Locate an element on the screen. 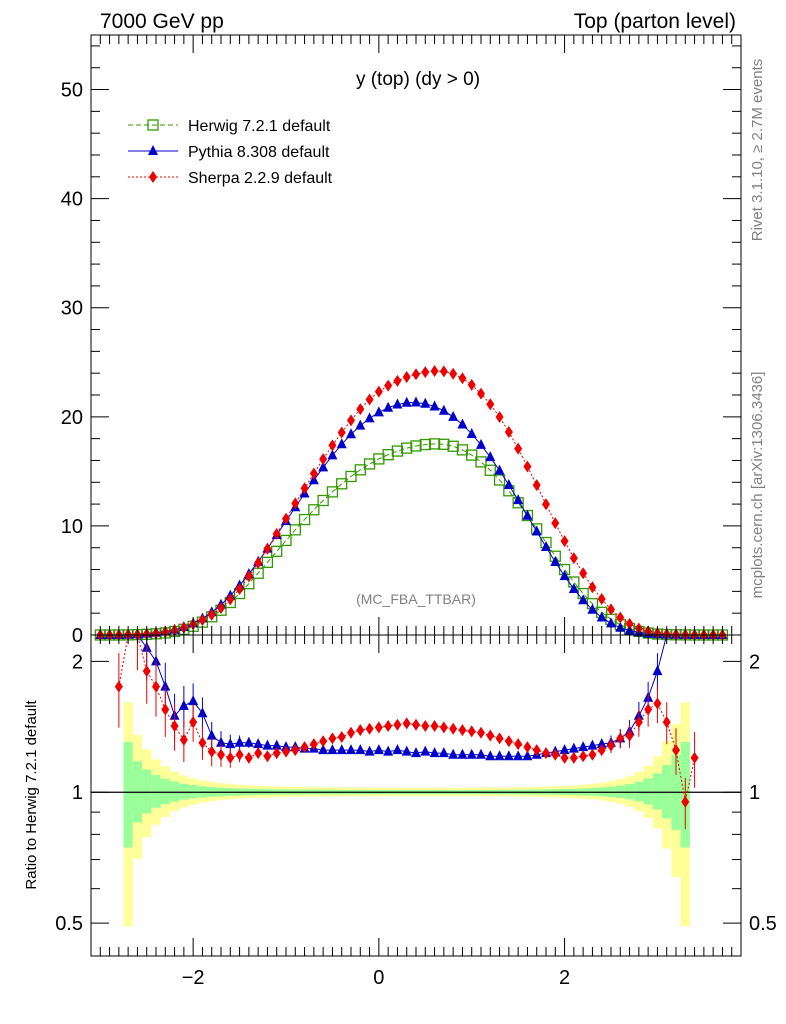 This screenshot has height=1024, width=786. legend-label: Sherpa 2.2.9 default is located at coordinates (260, 178).